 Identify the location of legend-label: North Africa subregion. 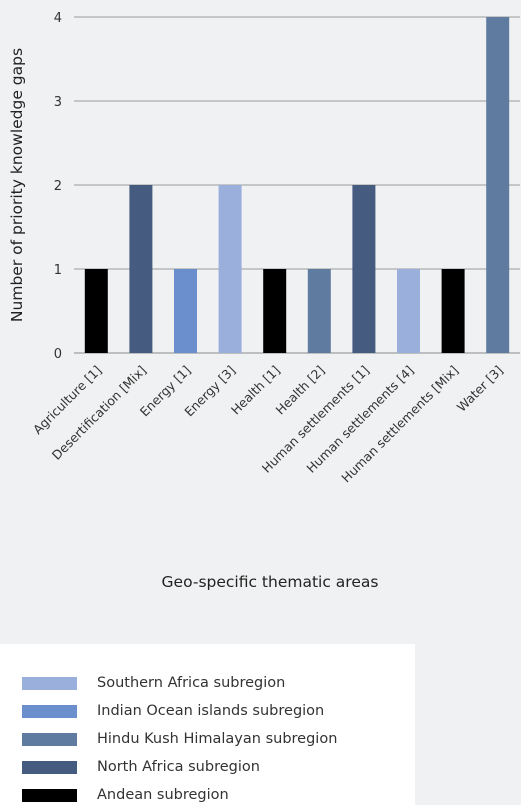
(178, 767).